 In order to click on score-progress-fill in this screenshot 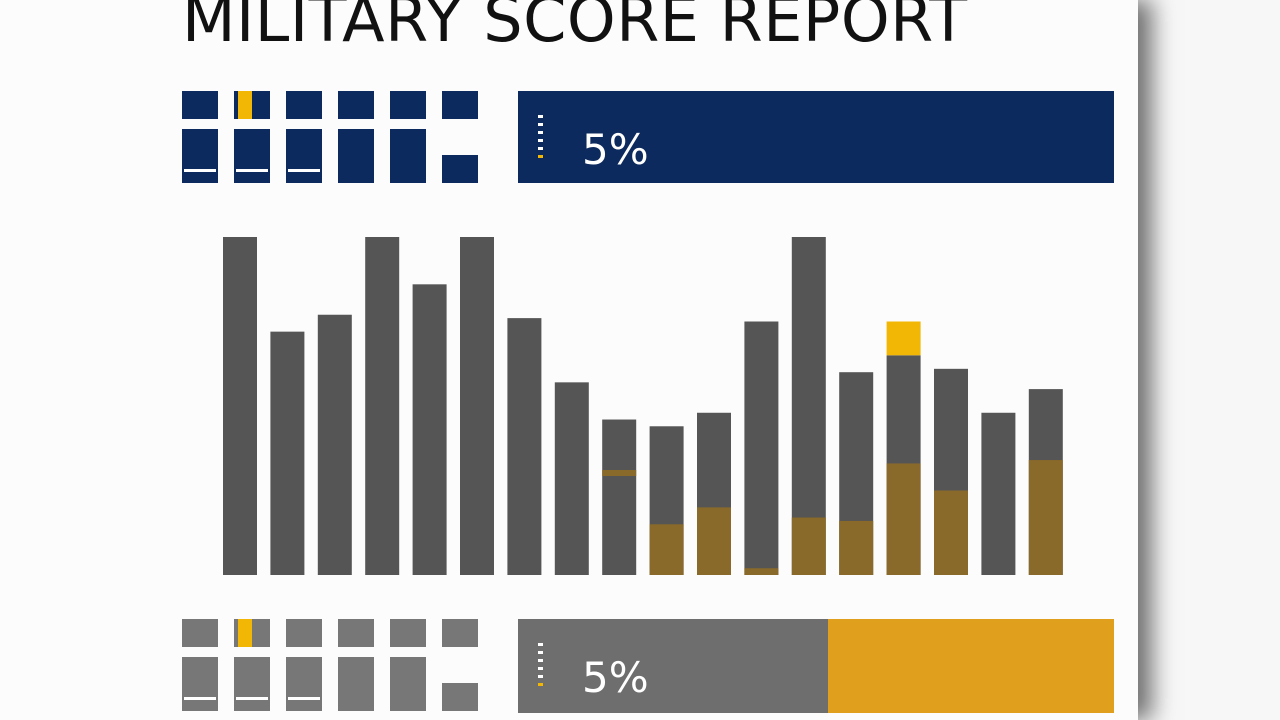, I will do `click(970, 666)`.